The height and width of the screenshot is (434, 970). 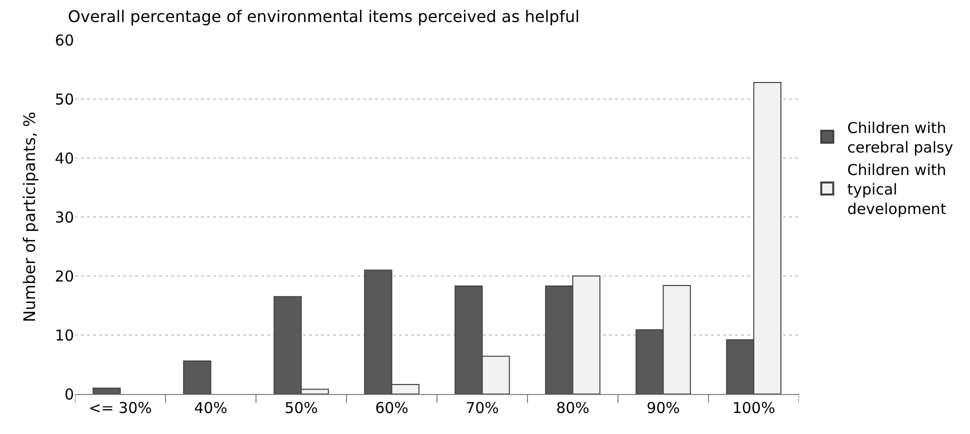 I want to click on y-tick-label: 0, so click(x=69, y=394).